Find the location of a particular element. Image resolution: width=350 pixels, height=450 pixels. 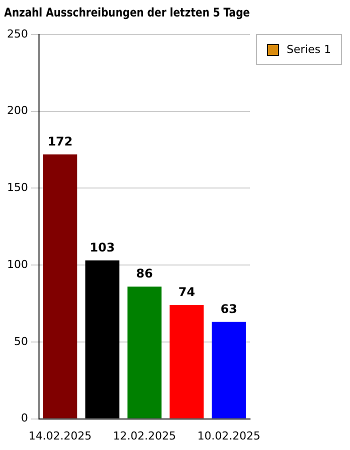

chart-title: Anzahl Ausschreibungen der letzten 5 Tage is located at coordinates (127, 12).